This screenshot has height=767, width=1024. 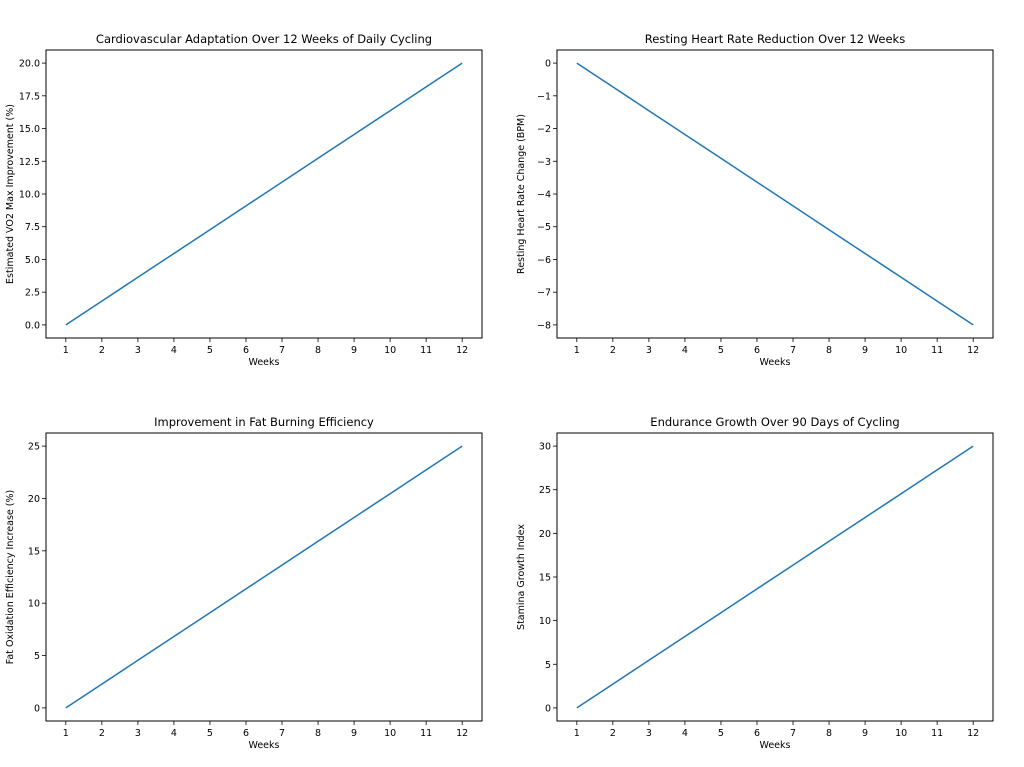 What do you see at coordinates (544, 260) in the screenshot?
I see `y-tick-label: −6` at bounding box center [544, 260].